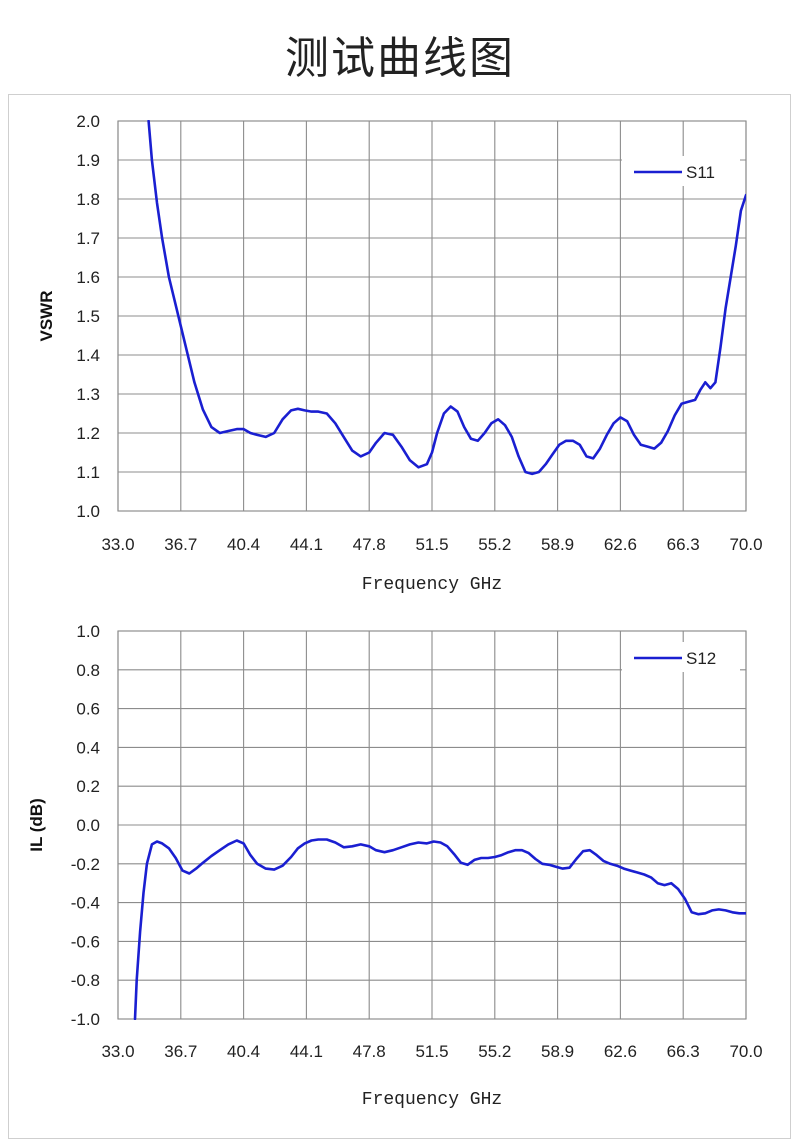 This screenshot has width=800, height=1146. Describe the element at coordinates (85, 903) in the screenshot. I see `y-tick-label: -0.4` at that location.